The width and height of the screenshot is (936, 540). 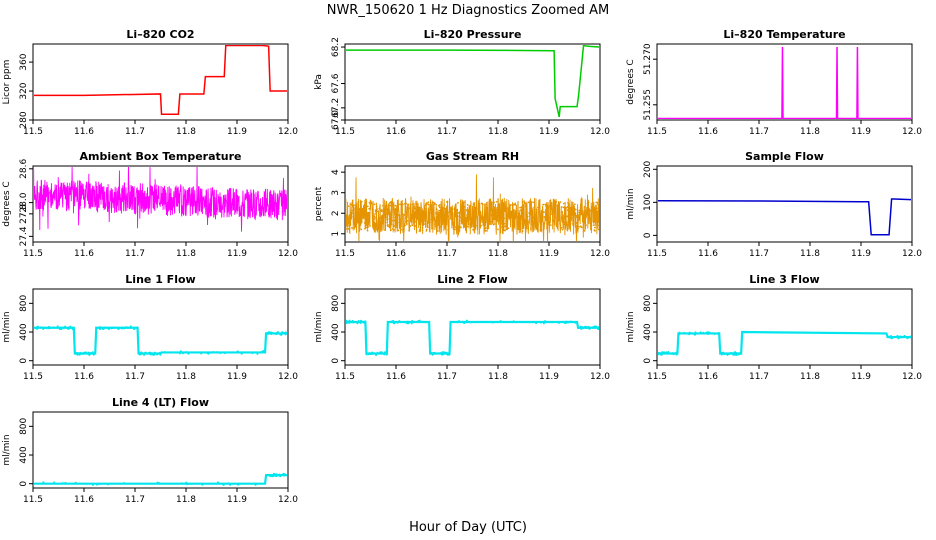 I want to click on y-tick-label: 68.2, so click(x=336, y=47).